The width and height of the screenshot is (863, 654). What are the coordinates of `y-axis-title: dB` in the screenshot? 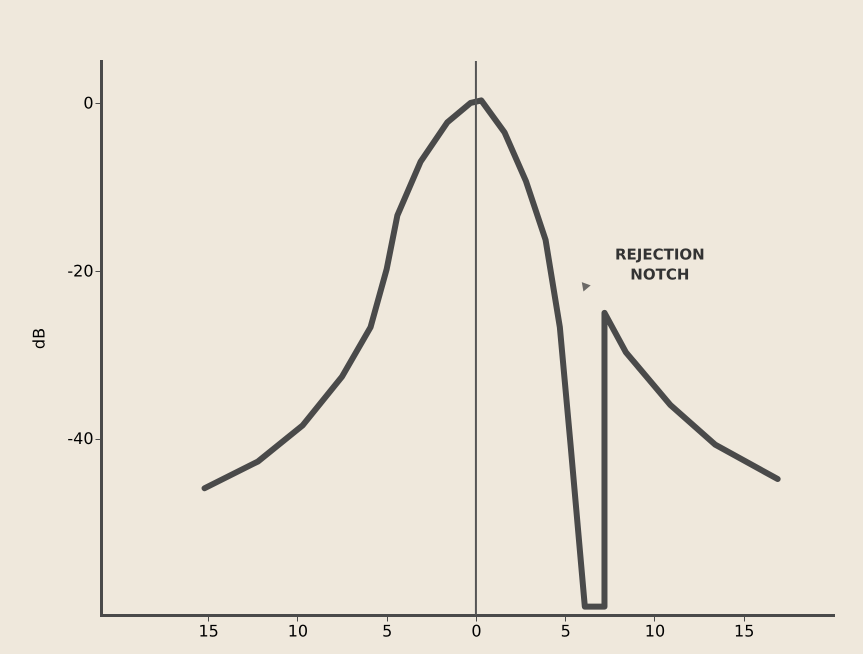 It's located at (38, 339).